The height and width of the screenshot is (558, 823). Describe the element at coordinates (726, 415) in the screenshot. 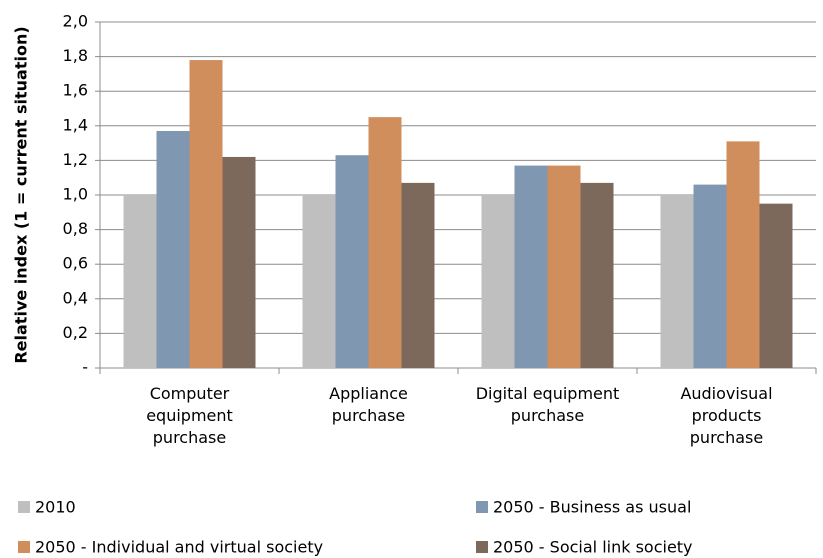

I see `x-tick-label: Audiovisual products purchase` at that location.